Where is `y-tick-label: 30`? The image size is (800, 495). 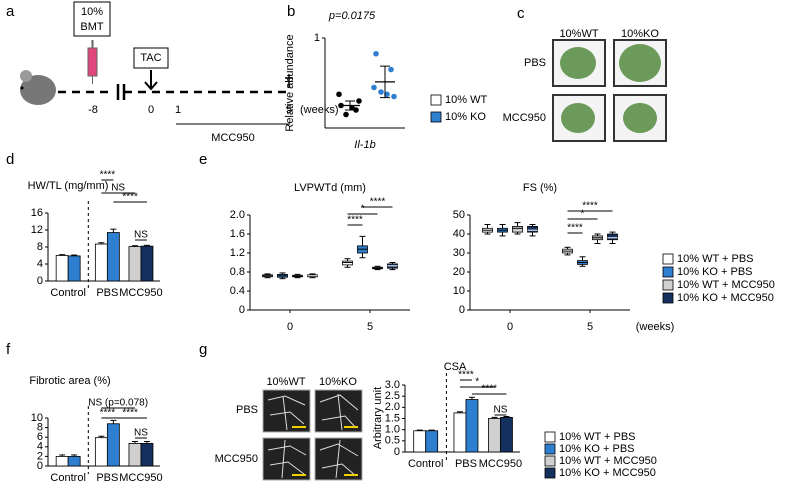 y-tick-label: 30 is located at coordinates (459, 253).